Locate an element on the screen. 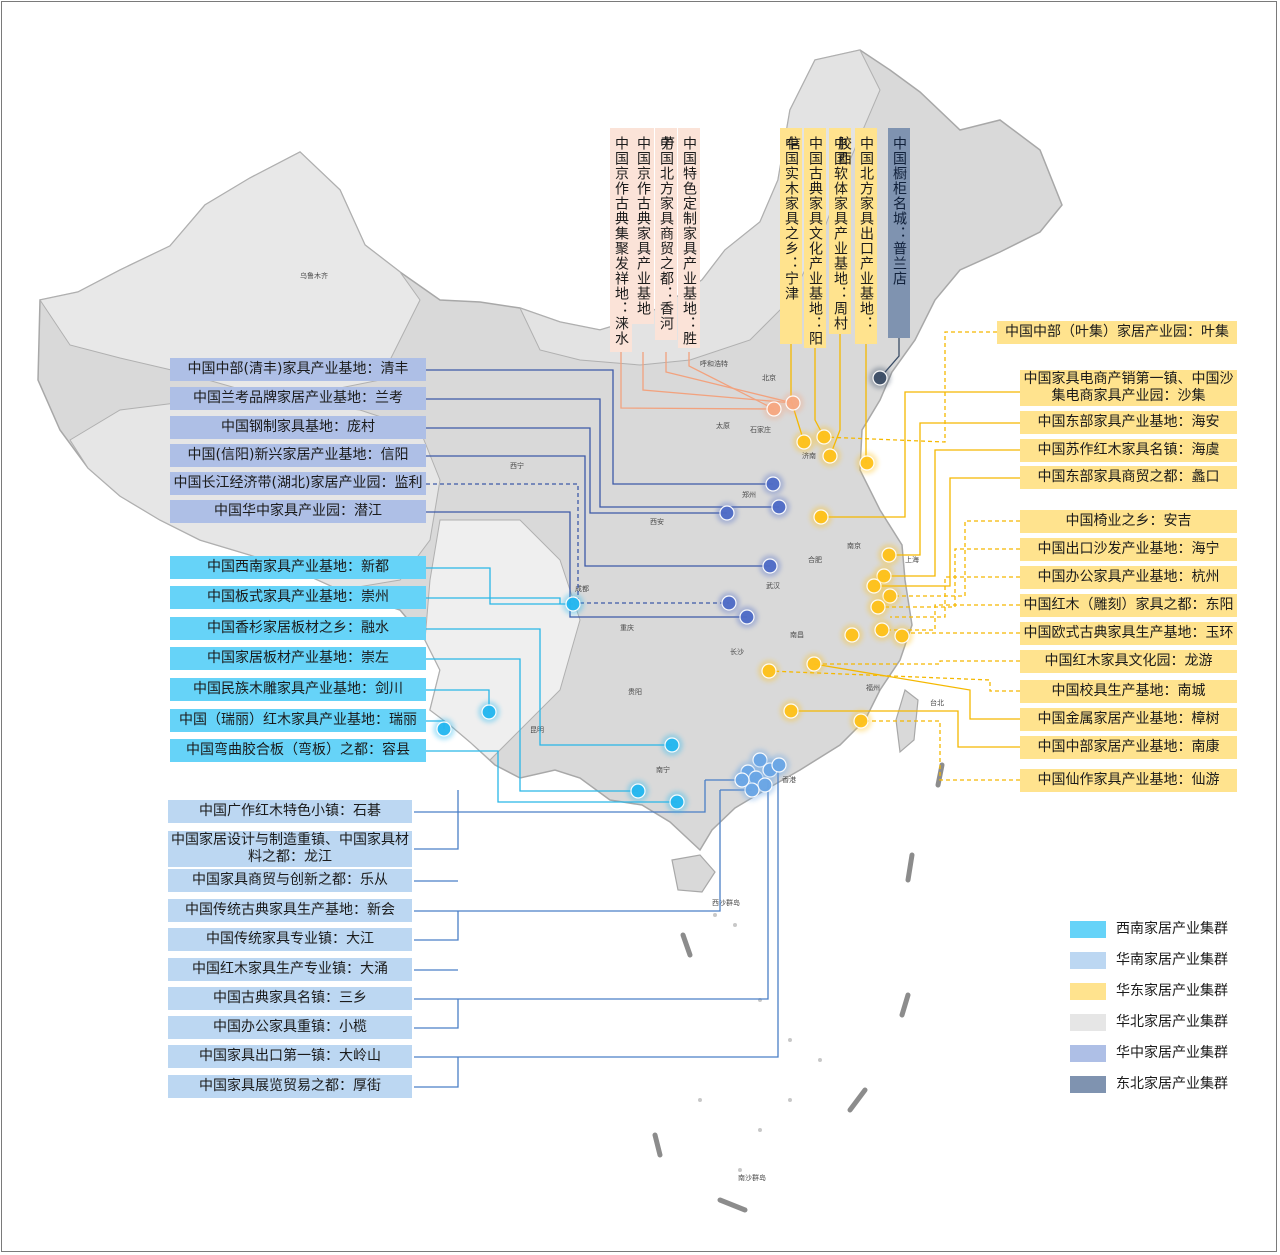 The width and height of the screenshot is (1280, 1255). legend-item: 西南家居产业集群 is located at coordinates (1170, 933).